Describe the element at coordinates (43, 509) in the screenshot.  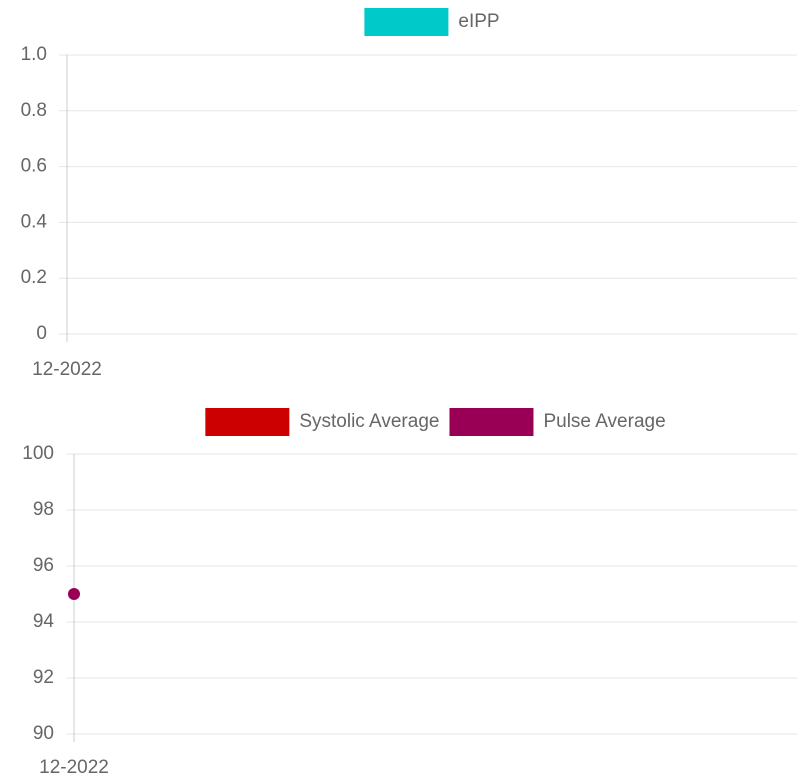
I see `y-tick-label: 98` at that location.